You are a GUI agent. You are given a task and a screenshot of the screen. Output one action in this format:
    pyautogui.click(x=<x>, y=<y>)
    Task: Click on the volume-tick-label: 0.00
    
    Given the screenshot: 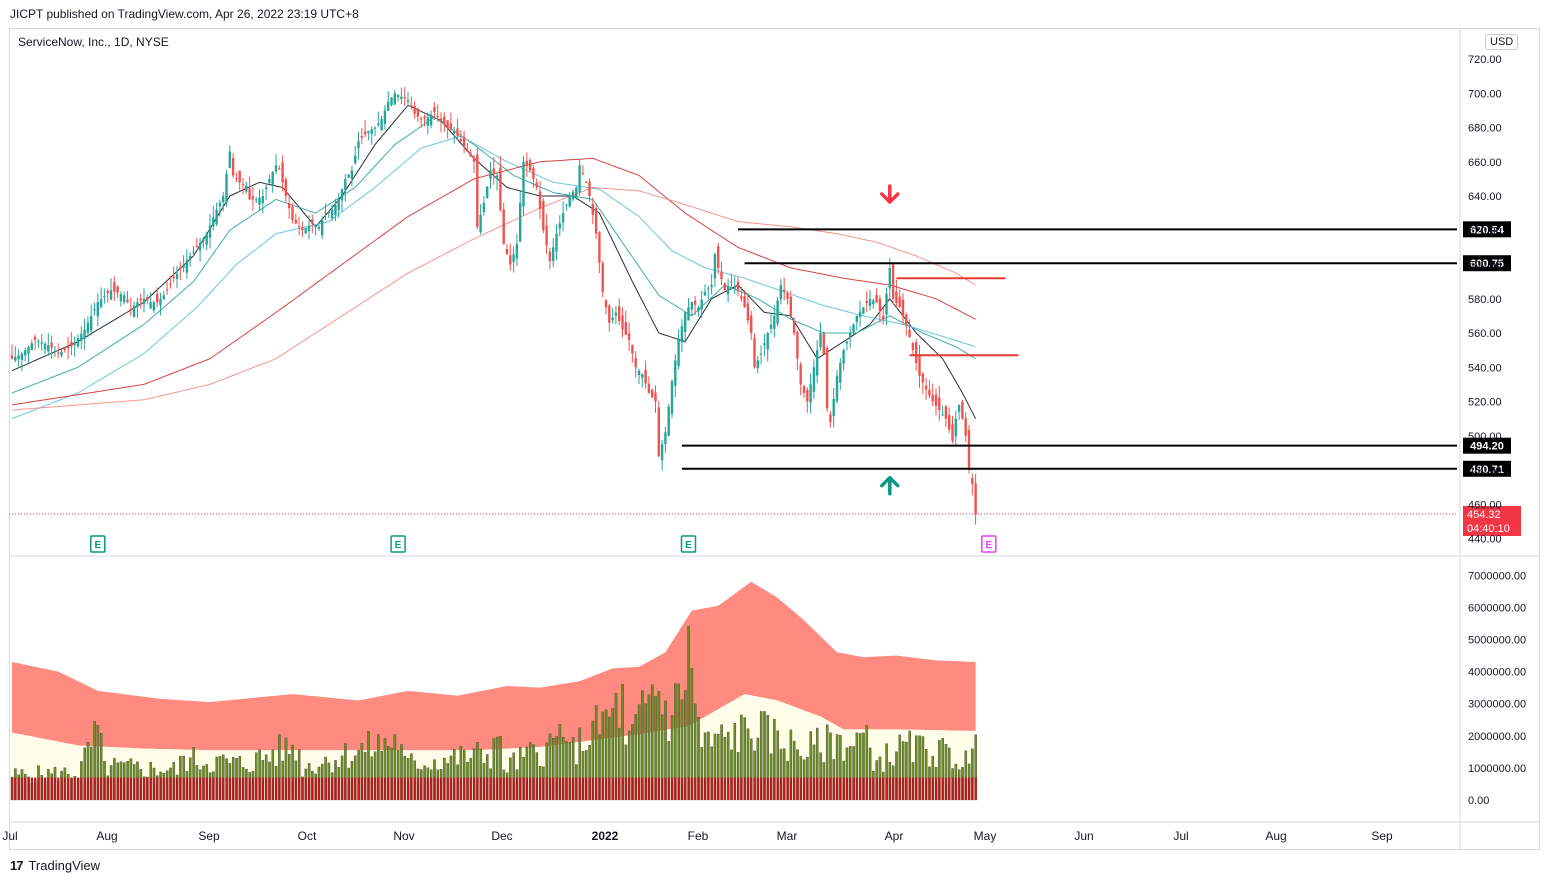 What is the action you would take?
    pyautogui.click(x=1478, y=801)
    